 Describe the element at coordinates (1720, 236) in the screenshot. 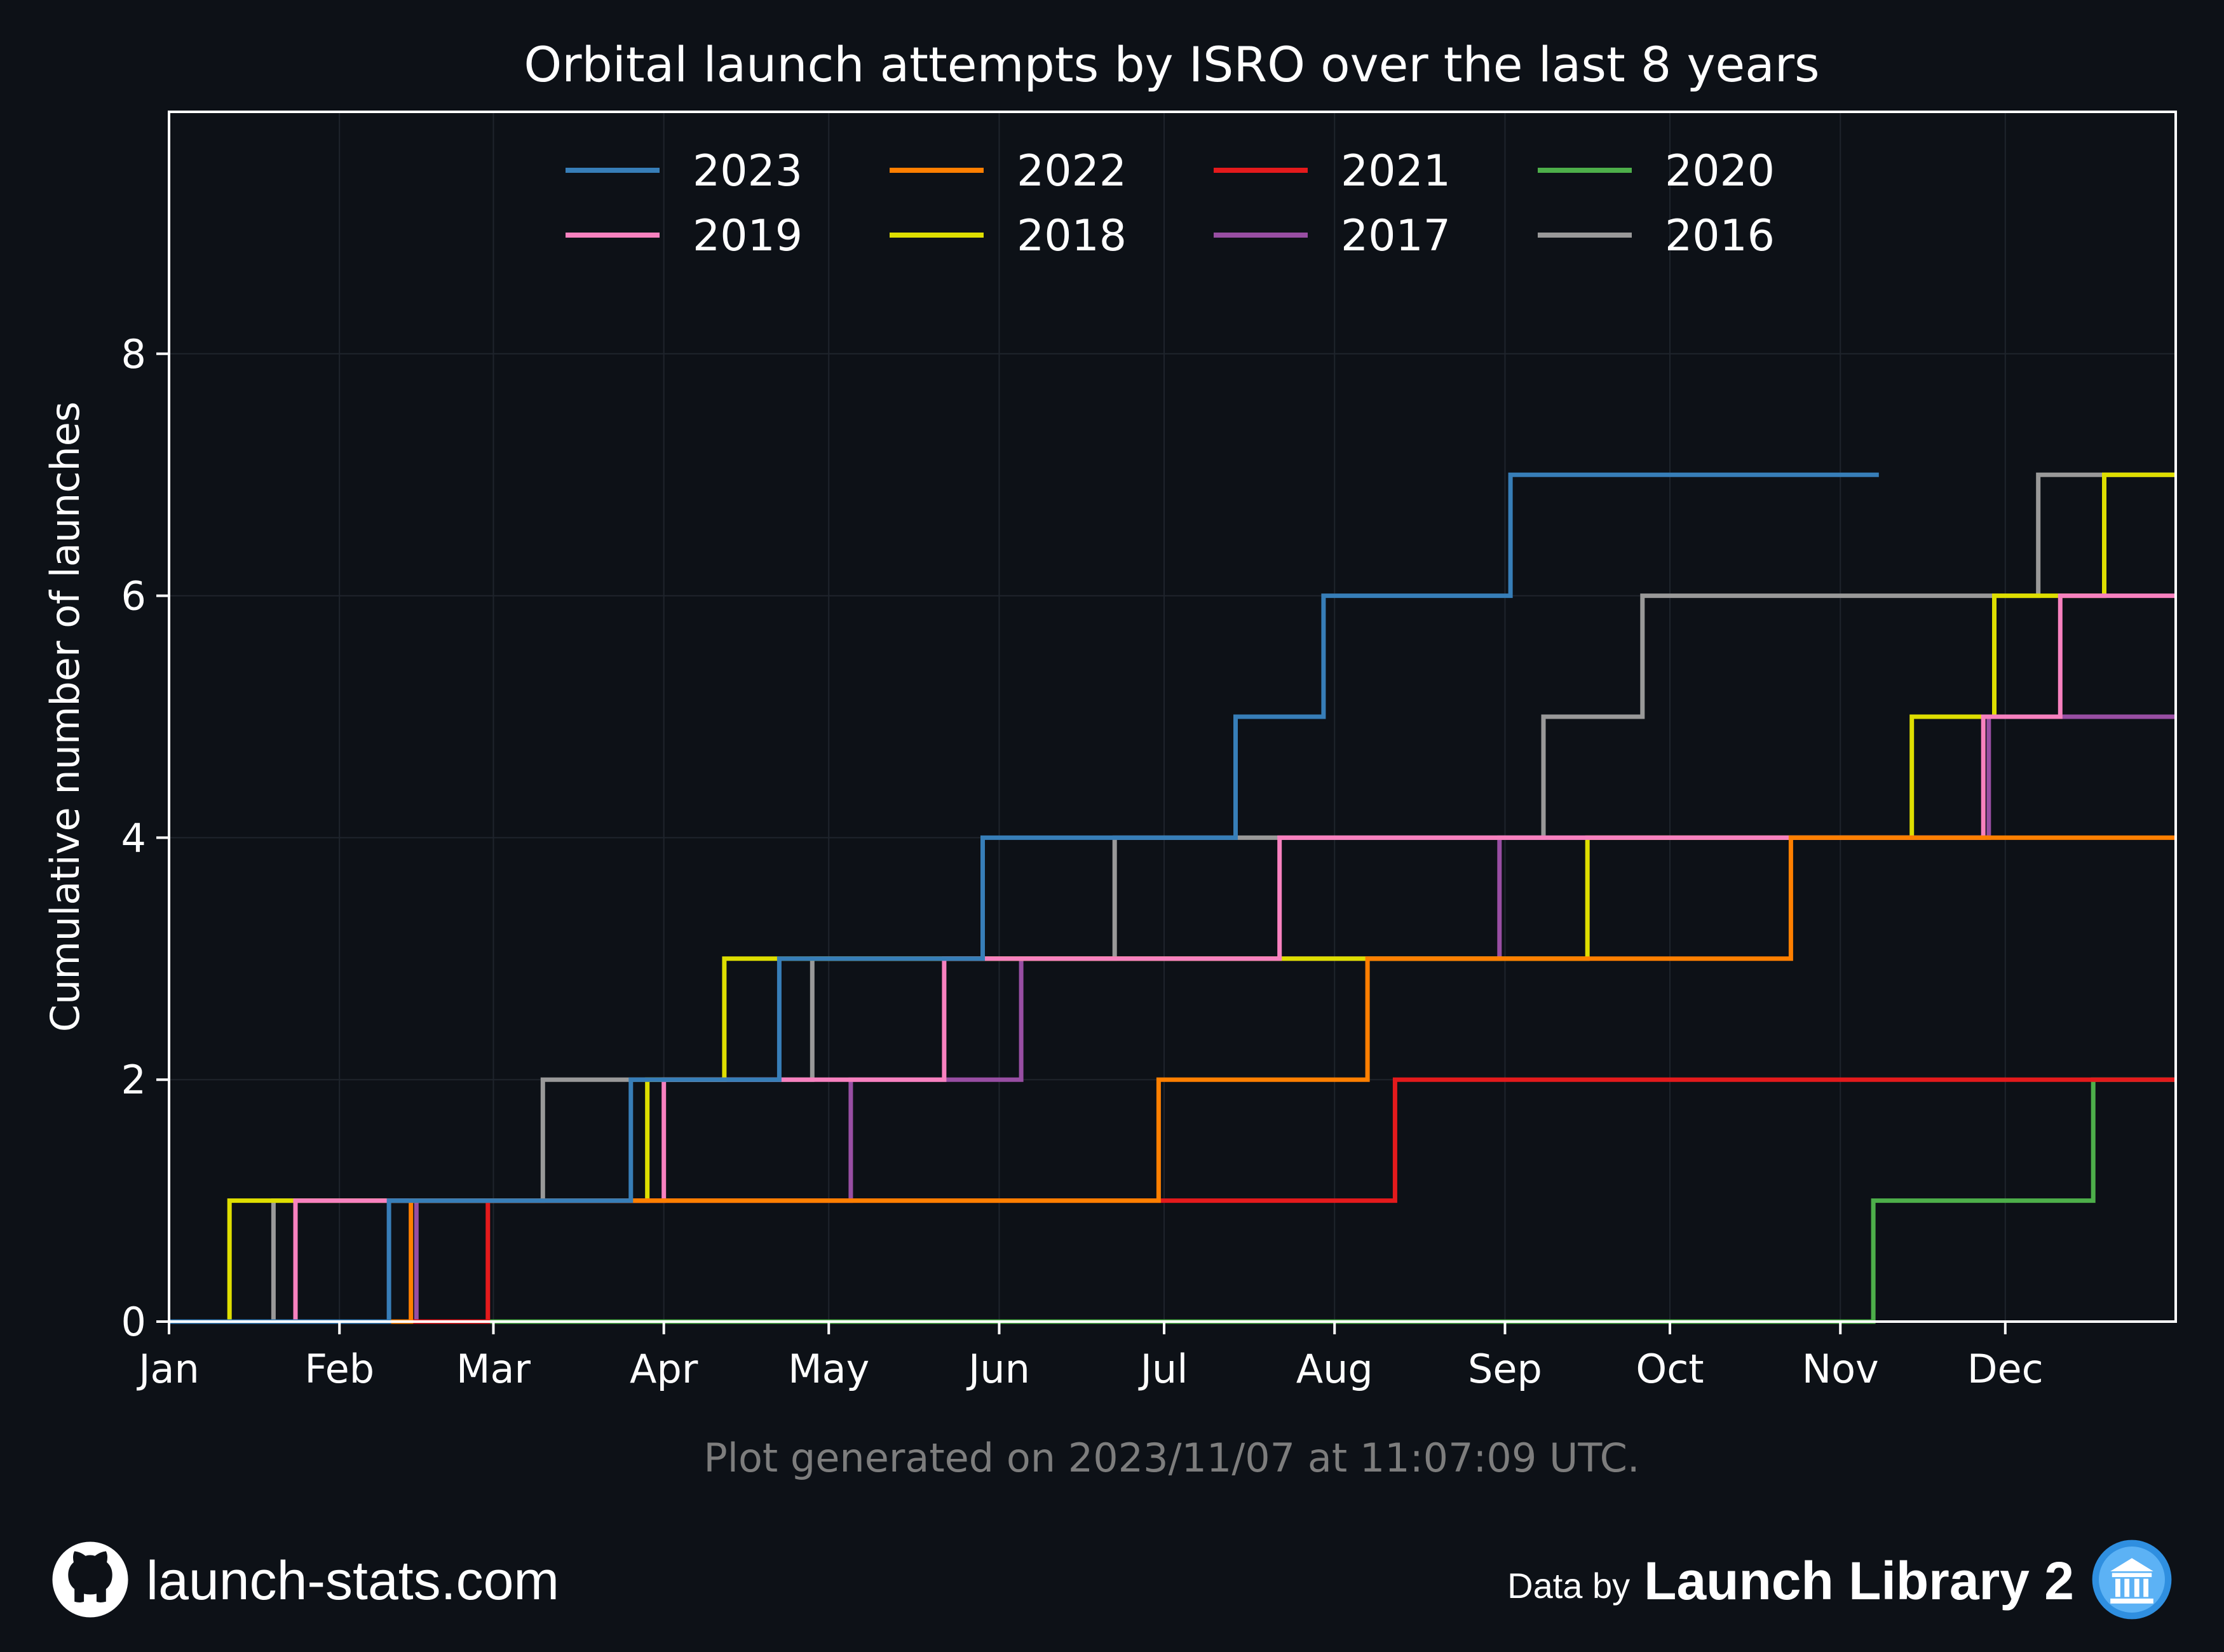

I see `legend-label-2016: 2016` at that location.